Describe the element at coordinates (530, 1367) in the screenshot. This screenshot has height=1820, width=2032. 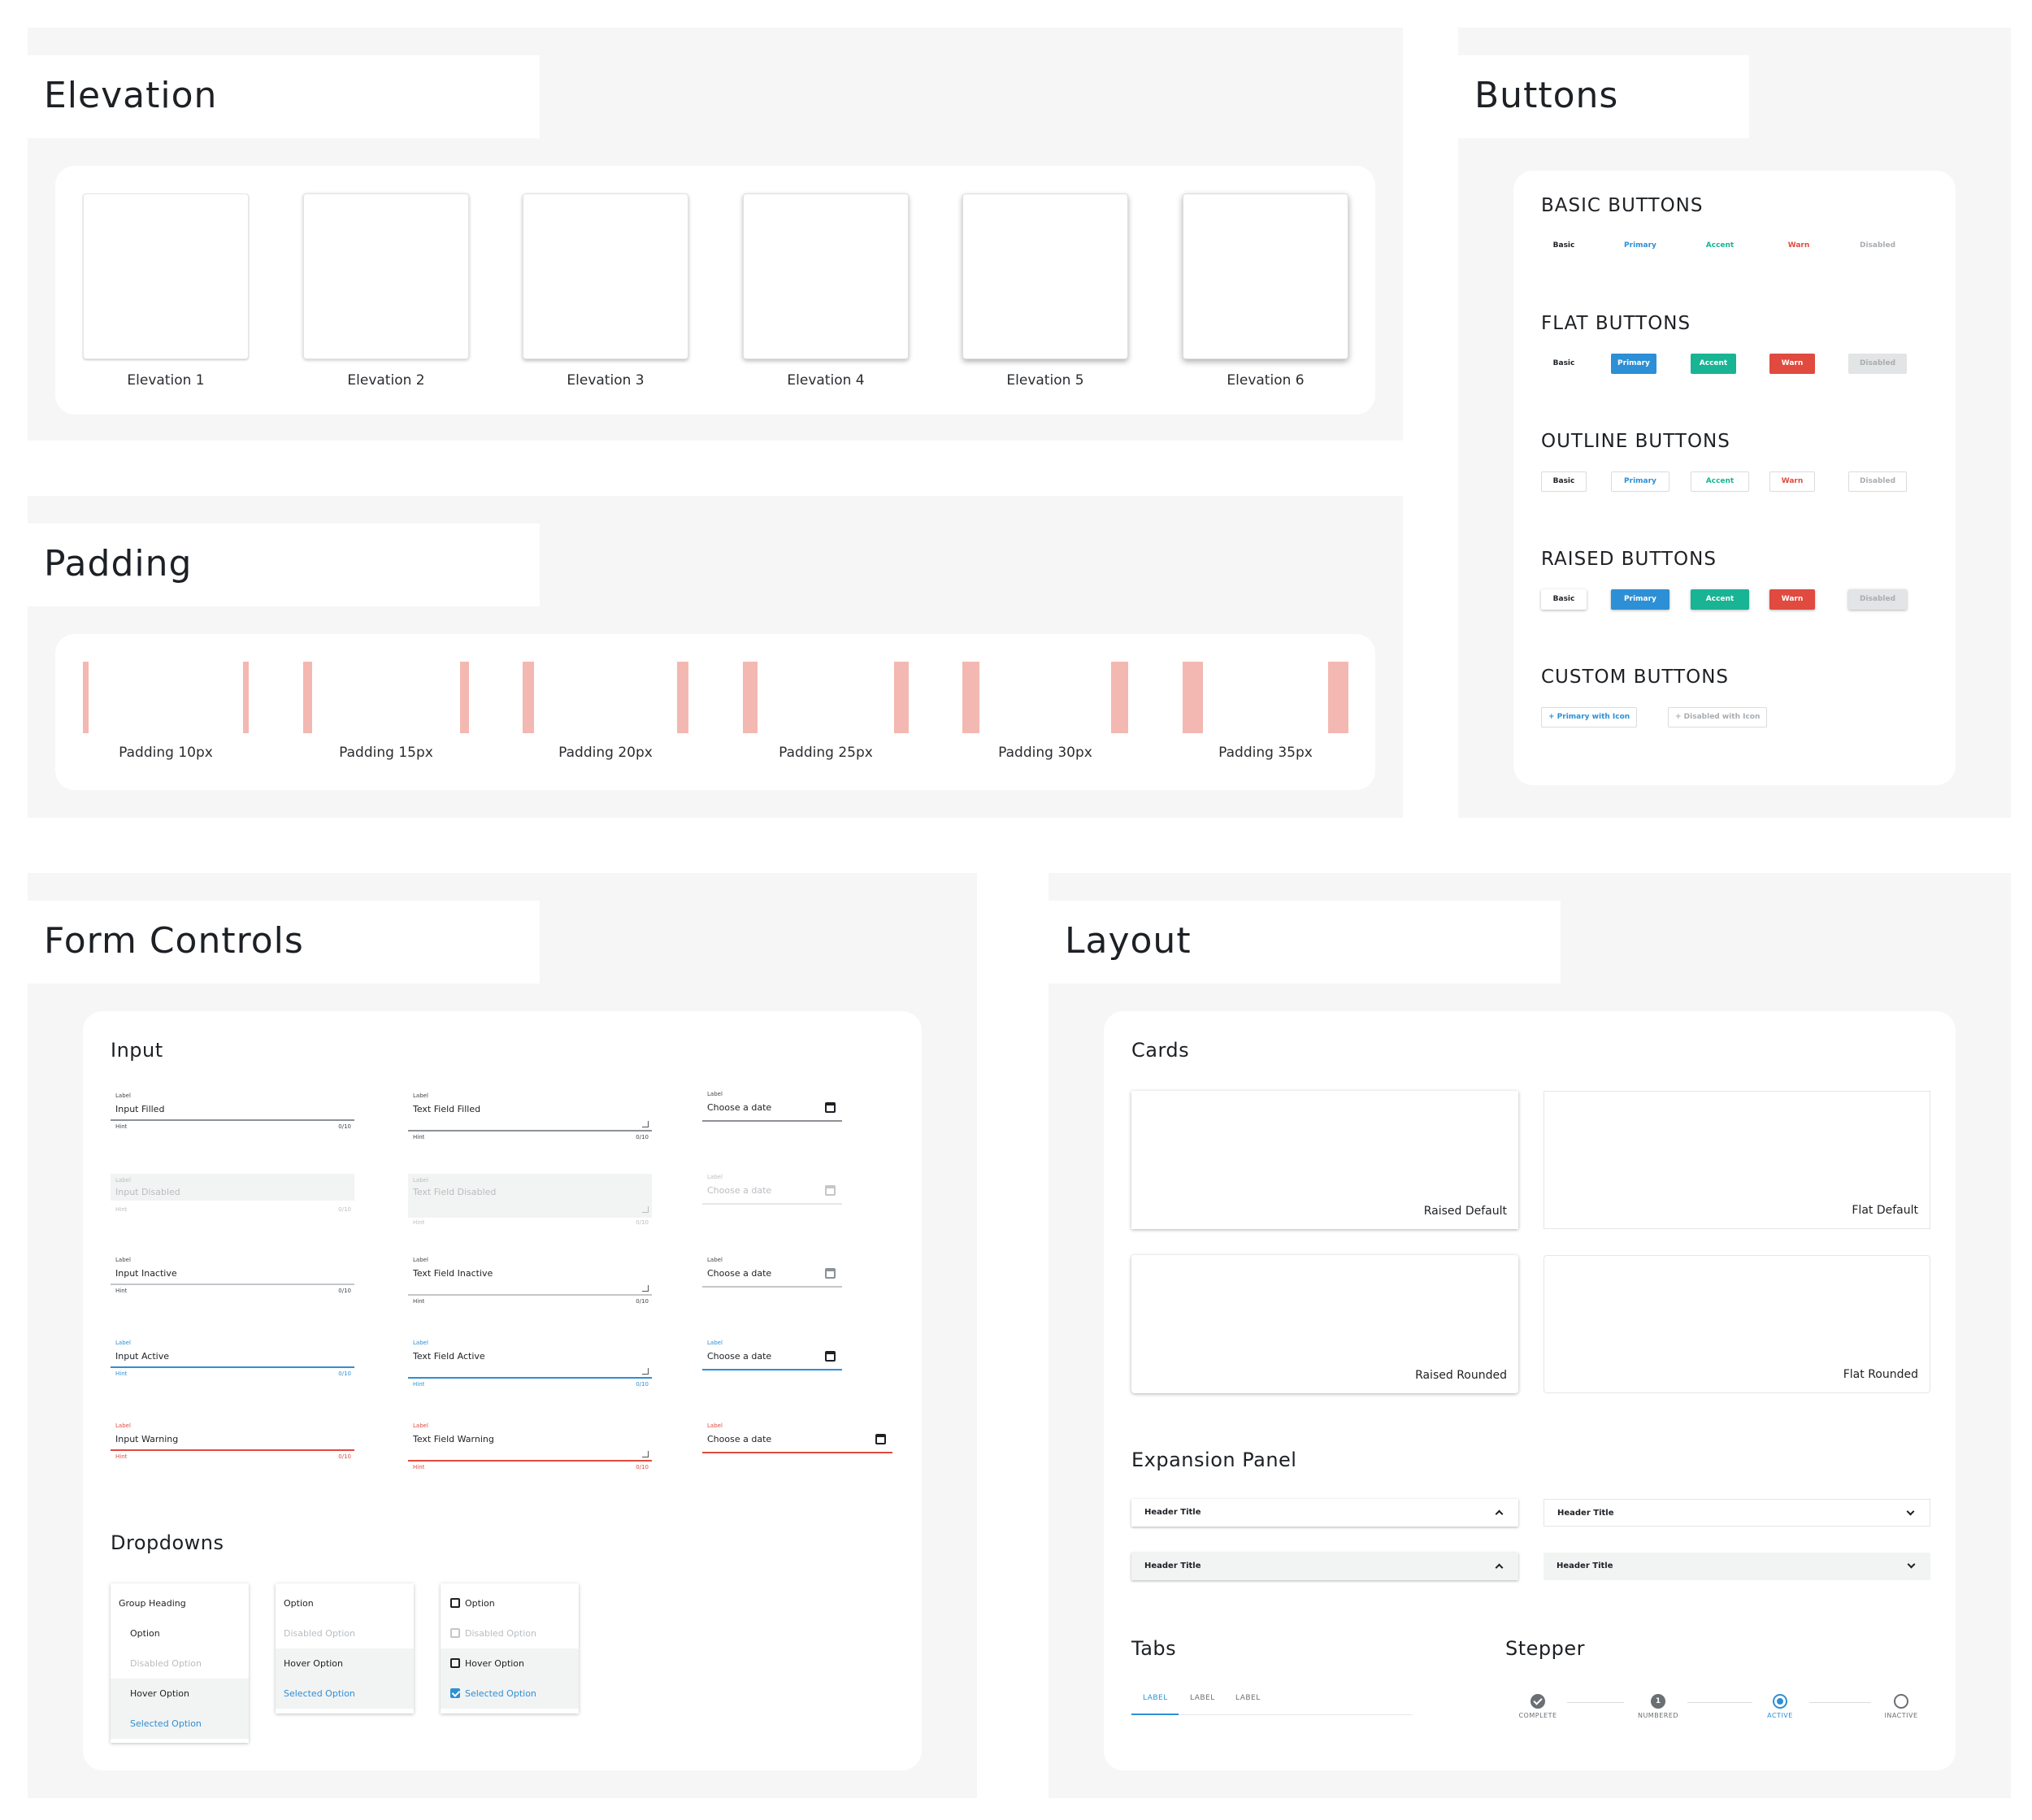
I see `textfield-active: Label Text Field Active Hint 0/10` at that location.